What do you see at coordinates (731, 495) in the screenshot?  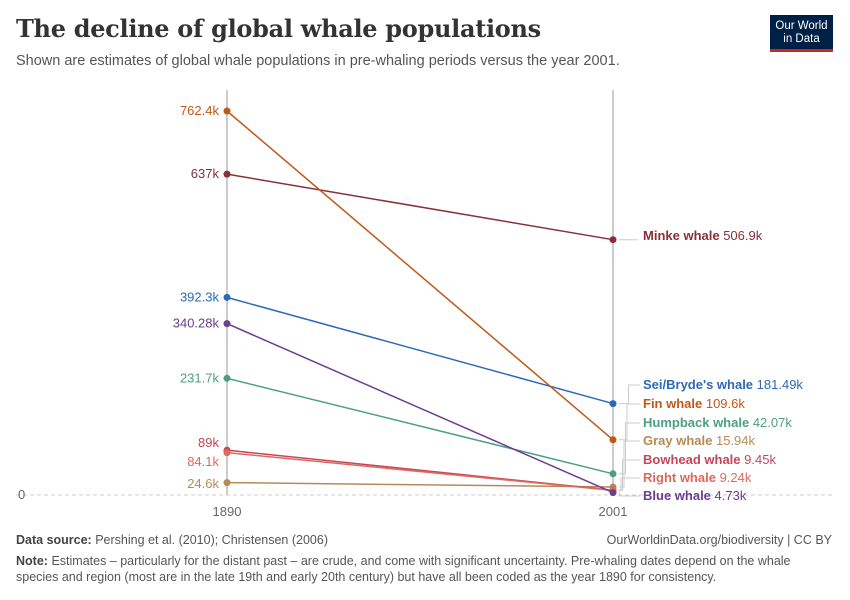 I see `right-value-label: 4.73k` at bounding box center [731, 495].